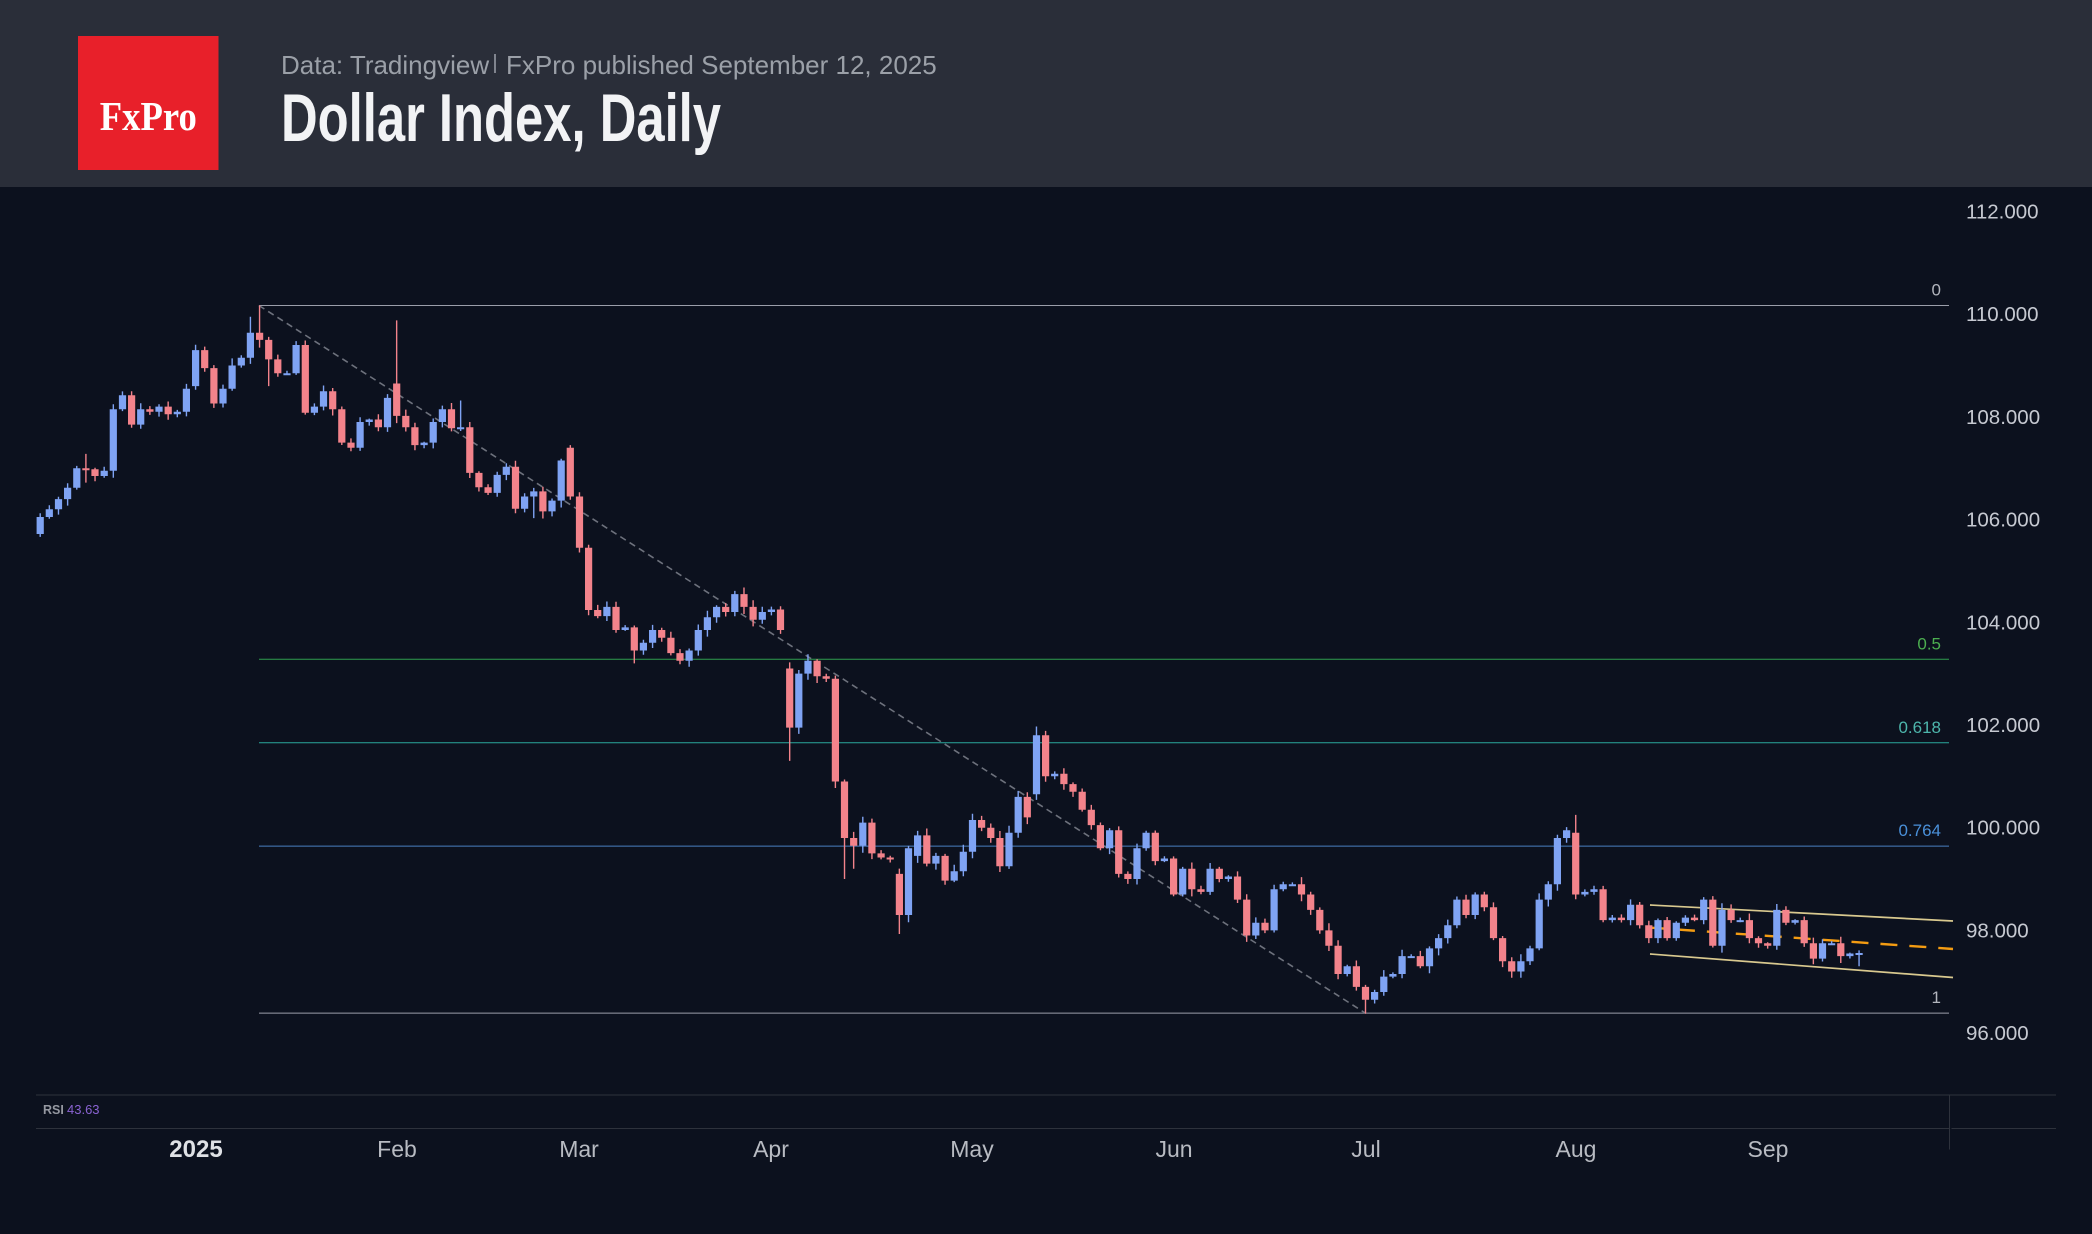  What do you see at coordinates (2003, 622) in the screenshot?
I see `svg-text: 104.000` at bounding box center [2003, 622].